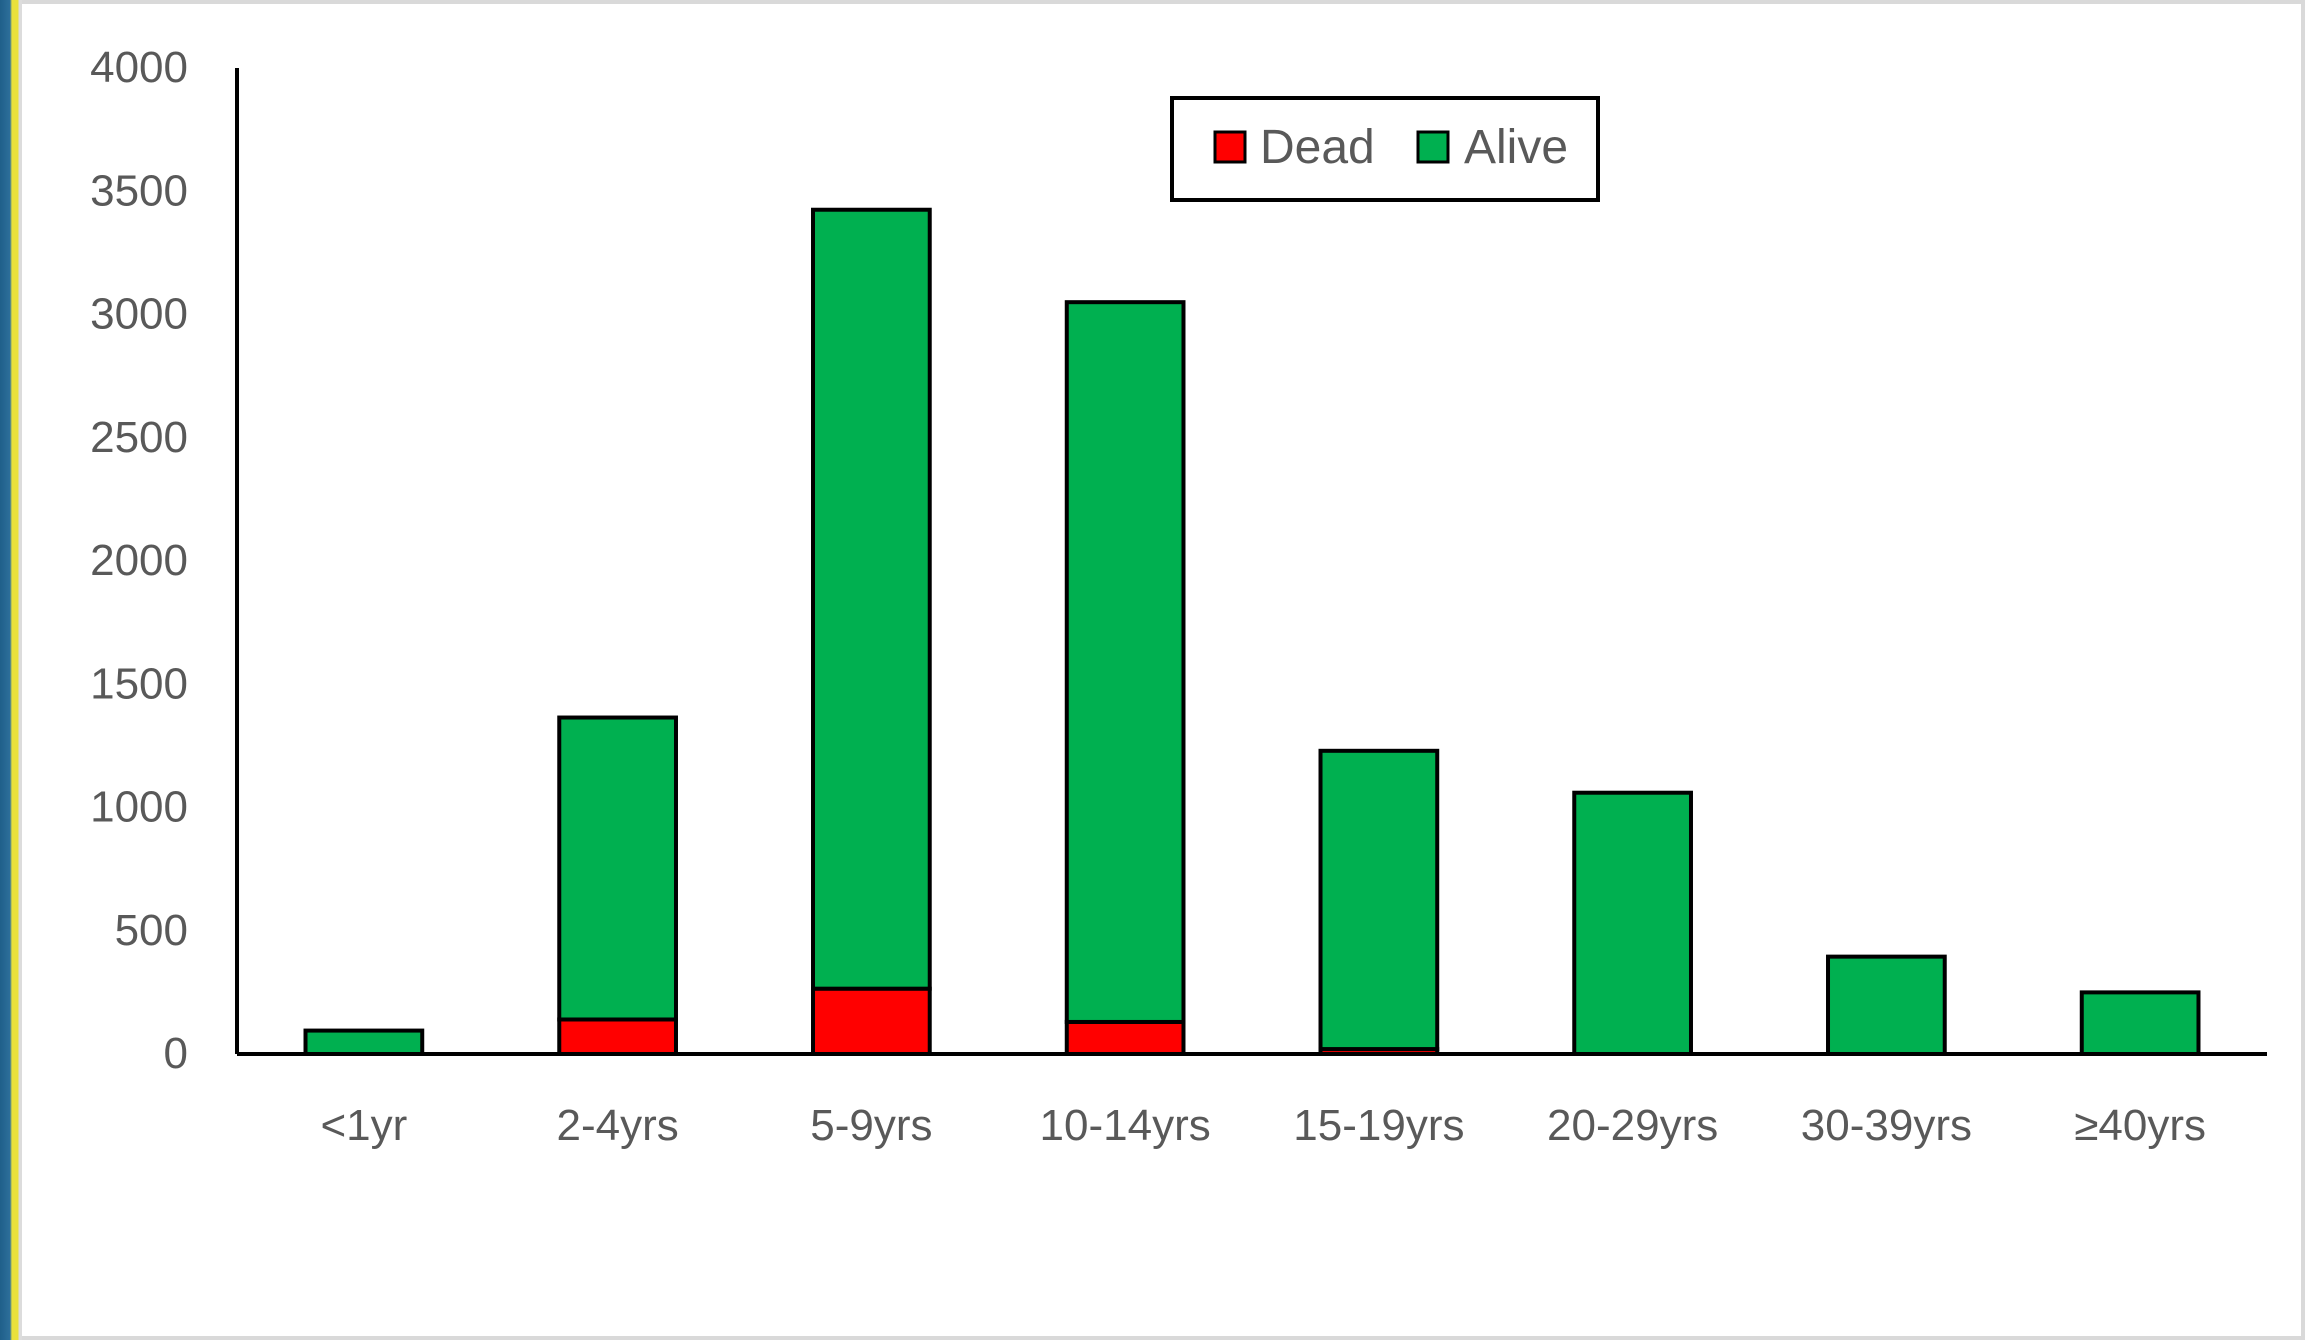 Image resolution: width=2305 pixels, height=1340 pixels. What do you see at coordinates (1379, 900) in the screenshot?
I see `bar-alive-15-19yrs` at bounding box center [1379, 900].